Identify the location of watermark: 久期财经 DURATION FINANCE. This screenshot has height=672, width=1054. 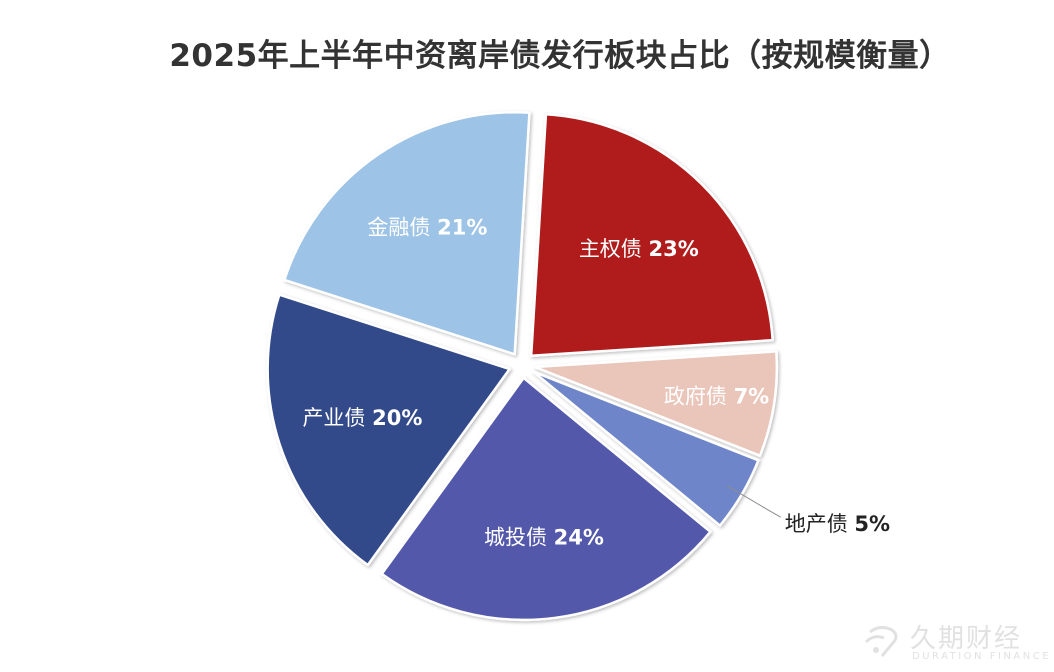
(952, 643).